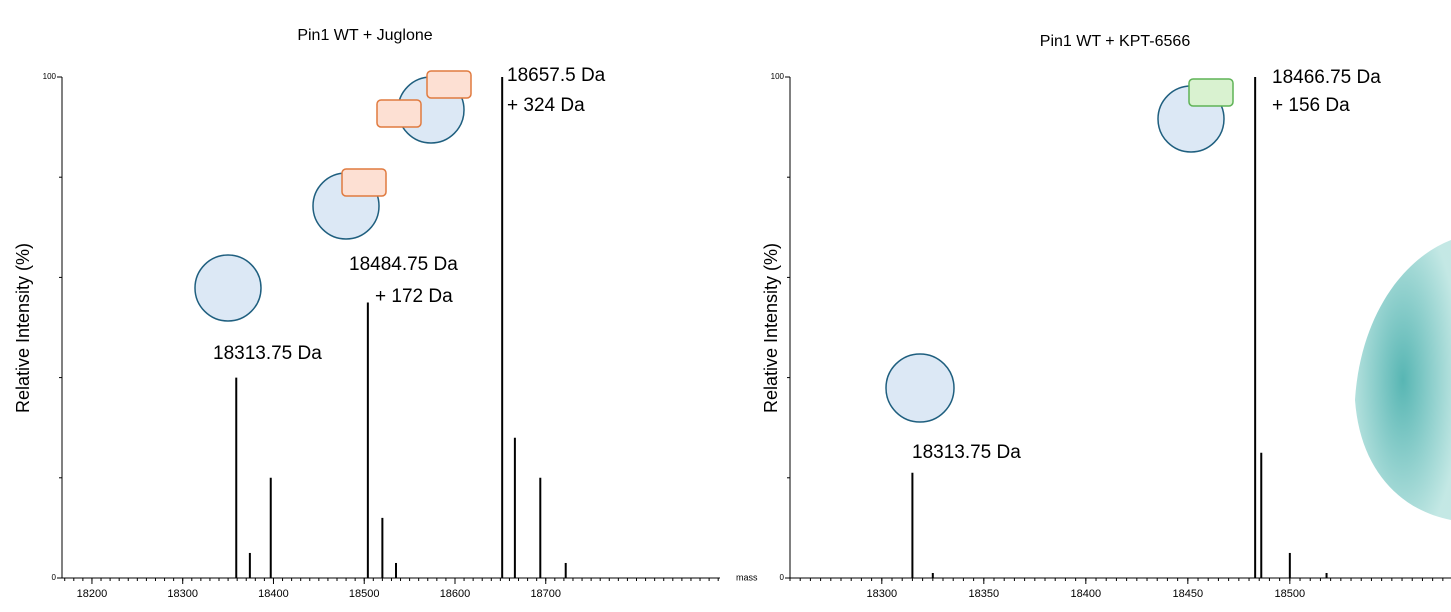 The width and height of the screenshot is (1451, 612). I want to click on annotation: 18657.5 Da, so click(556, 75).